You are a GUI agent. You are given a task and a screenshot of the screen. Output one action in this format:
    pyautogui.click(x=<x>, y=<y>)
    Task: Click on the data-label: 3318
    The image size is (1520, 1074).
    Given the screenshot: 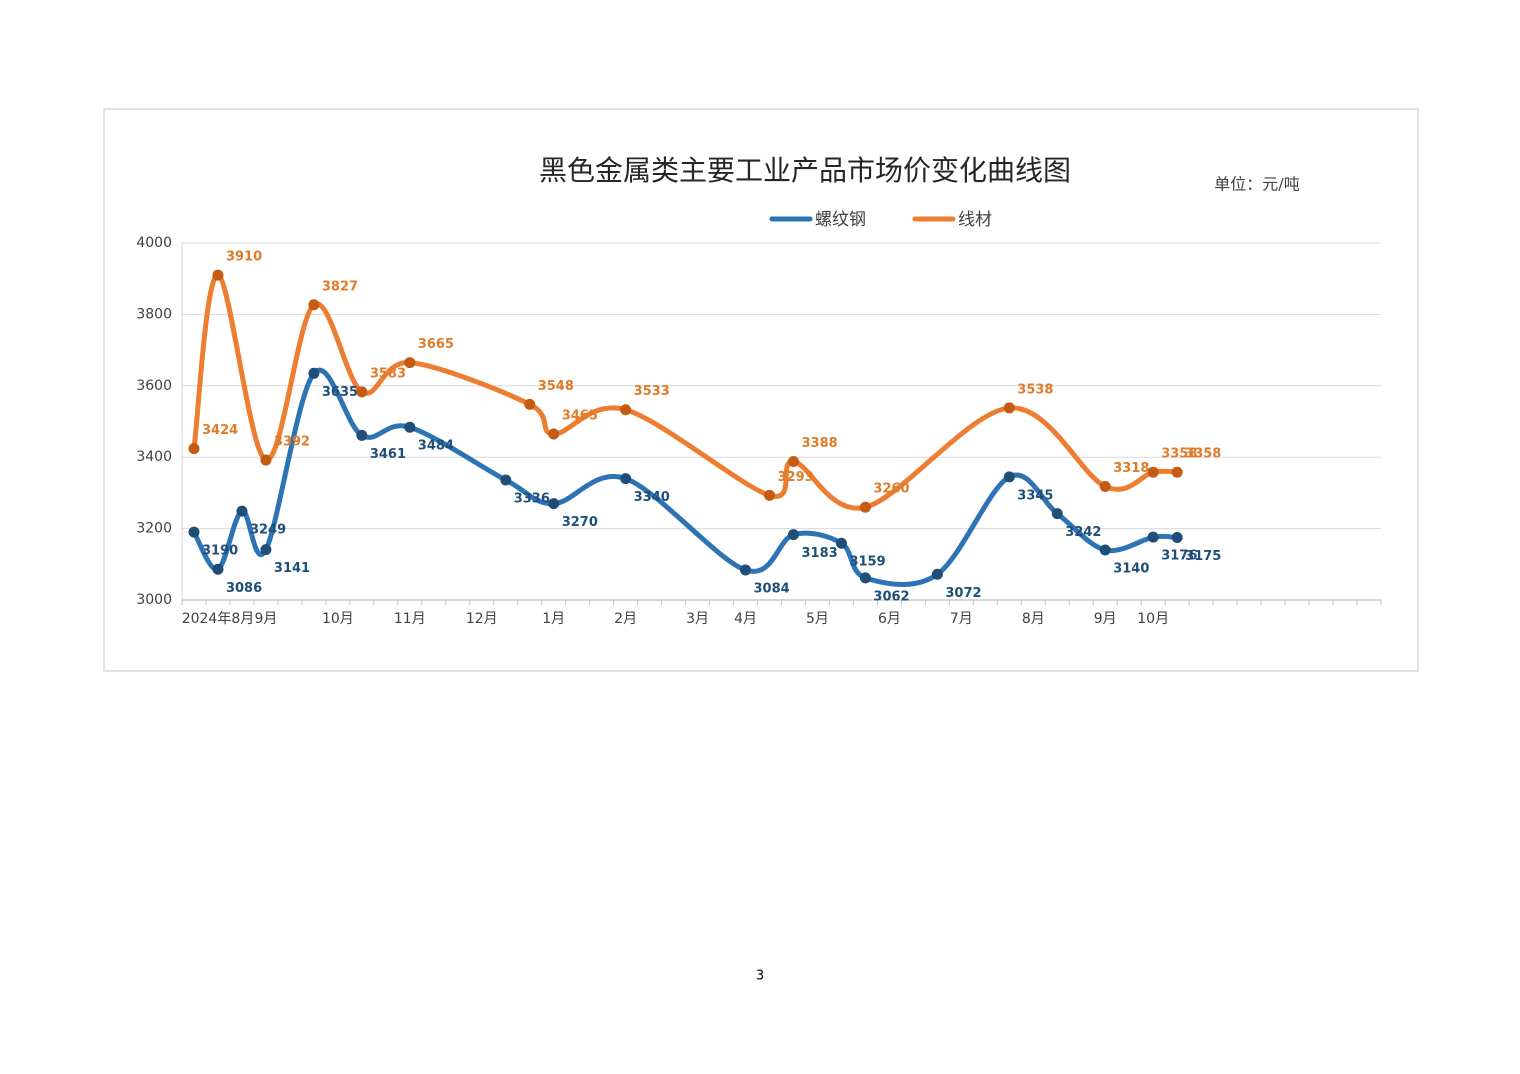 What is the action you would take?
    pyautogui.click(x=1131, y=468)
    